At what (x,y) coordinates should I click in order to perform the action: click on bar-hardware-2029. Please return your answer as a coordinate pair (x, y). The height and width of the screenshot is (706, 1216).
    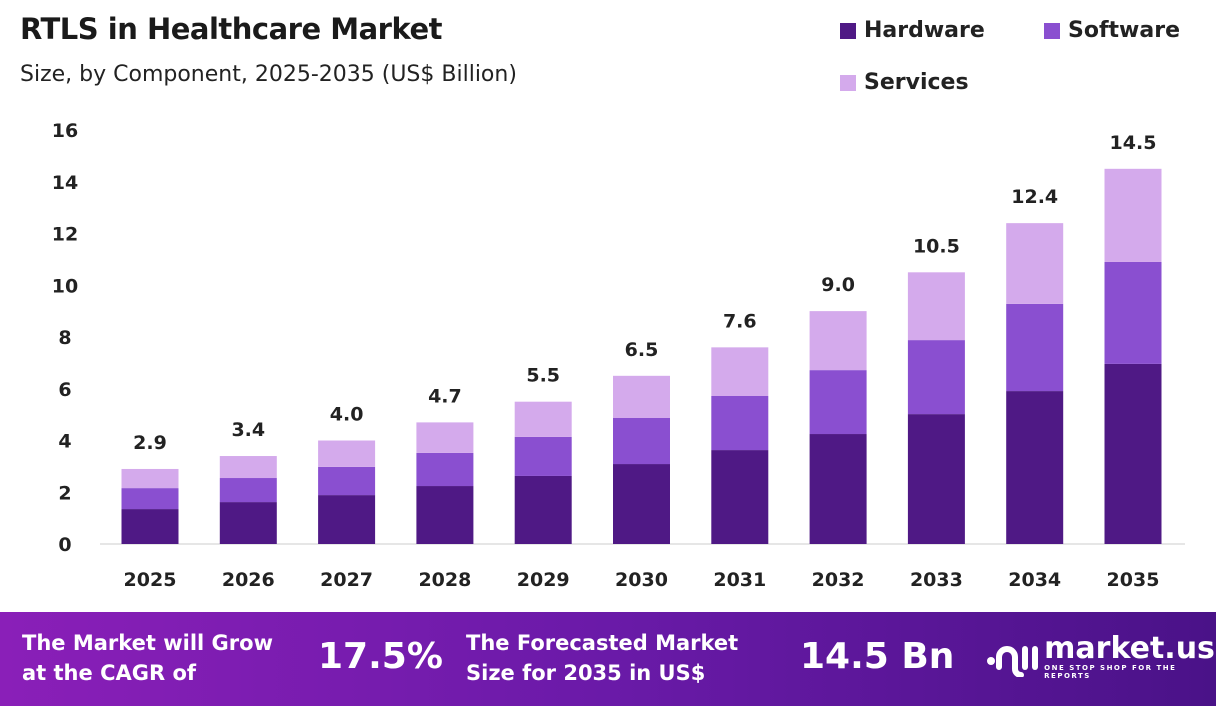
    Looking at the image, I should click on (543, 509).